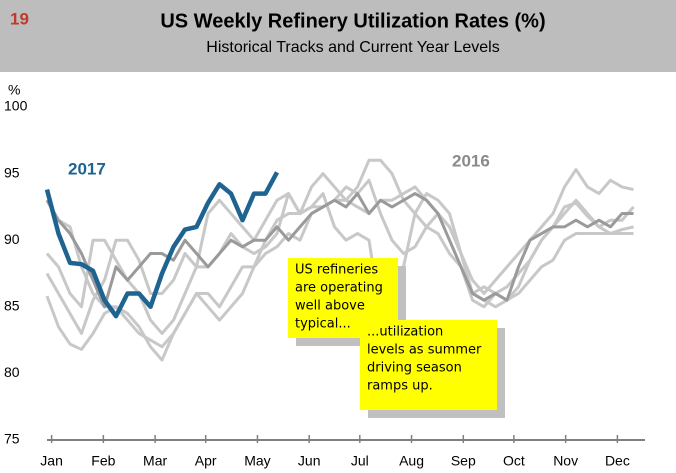 This screenshot has width=676, height=473. I want to click on y-tick-label: 85, so click(12, 306).